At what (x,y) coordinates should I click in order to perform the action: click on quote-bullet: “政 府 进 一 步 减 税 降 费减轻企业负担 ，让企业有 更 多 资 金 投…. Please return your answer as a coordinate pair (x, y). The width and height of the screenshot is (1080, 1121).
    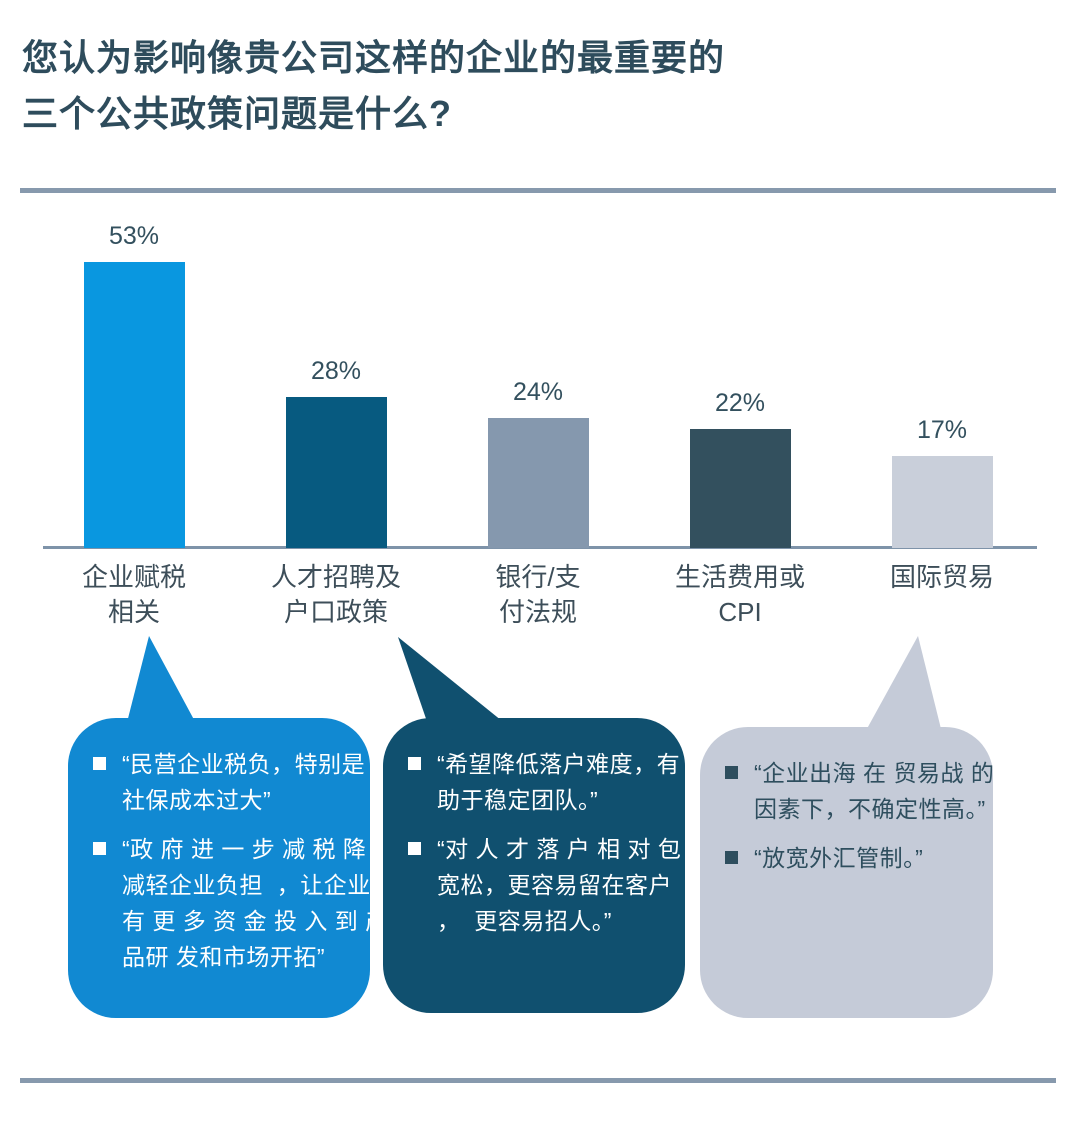
    Looking at the image, I should click on (244, 903).